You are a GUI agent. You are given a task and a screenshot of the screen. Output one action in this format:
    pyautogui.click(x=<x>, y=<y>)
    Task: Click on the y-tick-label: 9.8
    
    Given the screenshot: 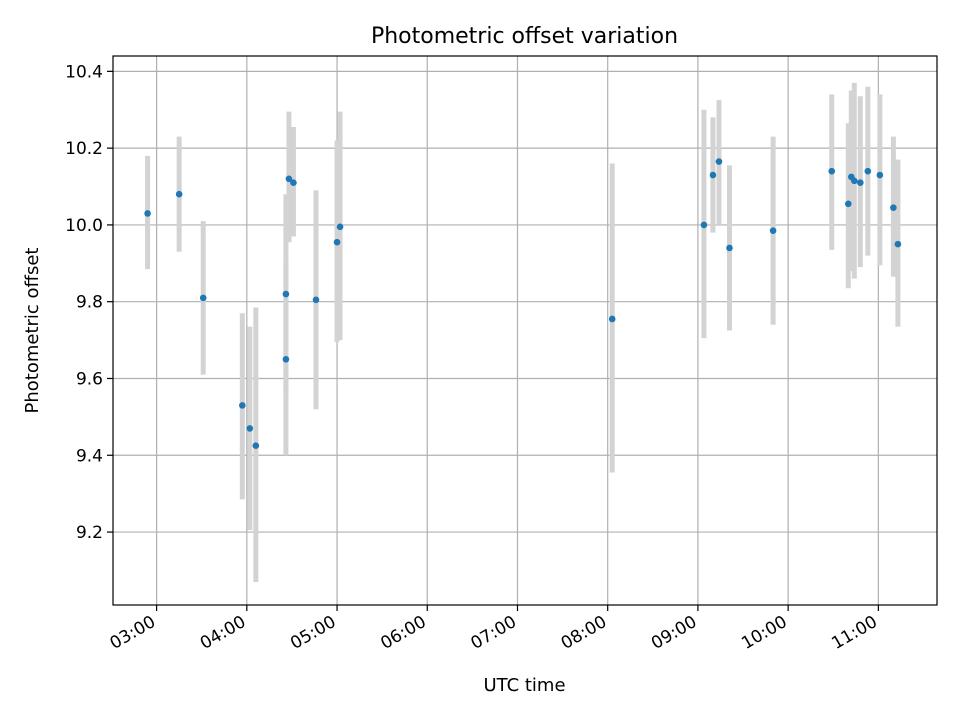 What is the action you would take?
    pyautogui.click(x=89, y=303)
    